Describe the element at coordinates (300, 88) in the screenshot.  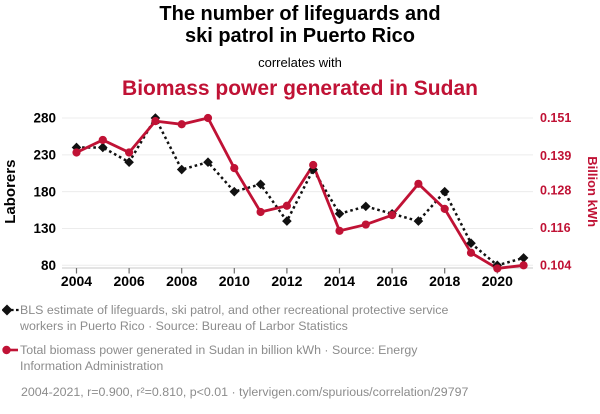
I see `chart-subtitle: Biomass power generated in Sudan` at that location.